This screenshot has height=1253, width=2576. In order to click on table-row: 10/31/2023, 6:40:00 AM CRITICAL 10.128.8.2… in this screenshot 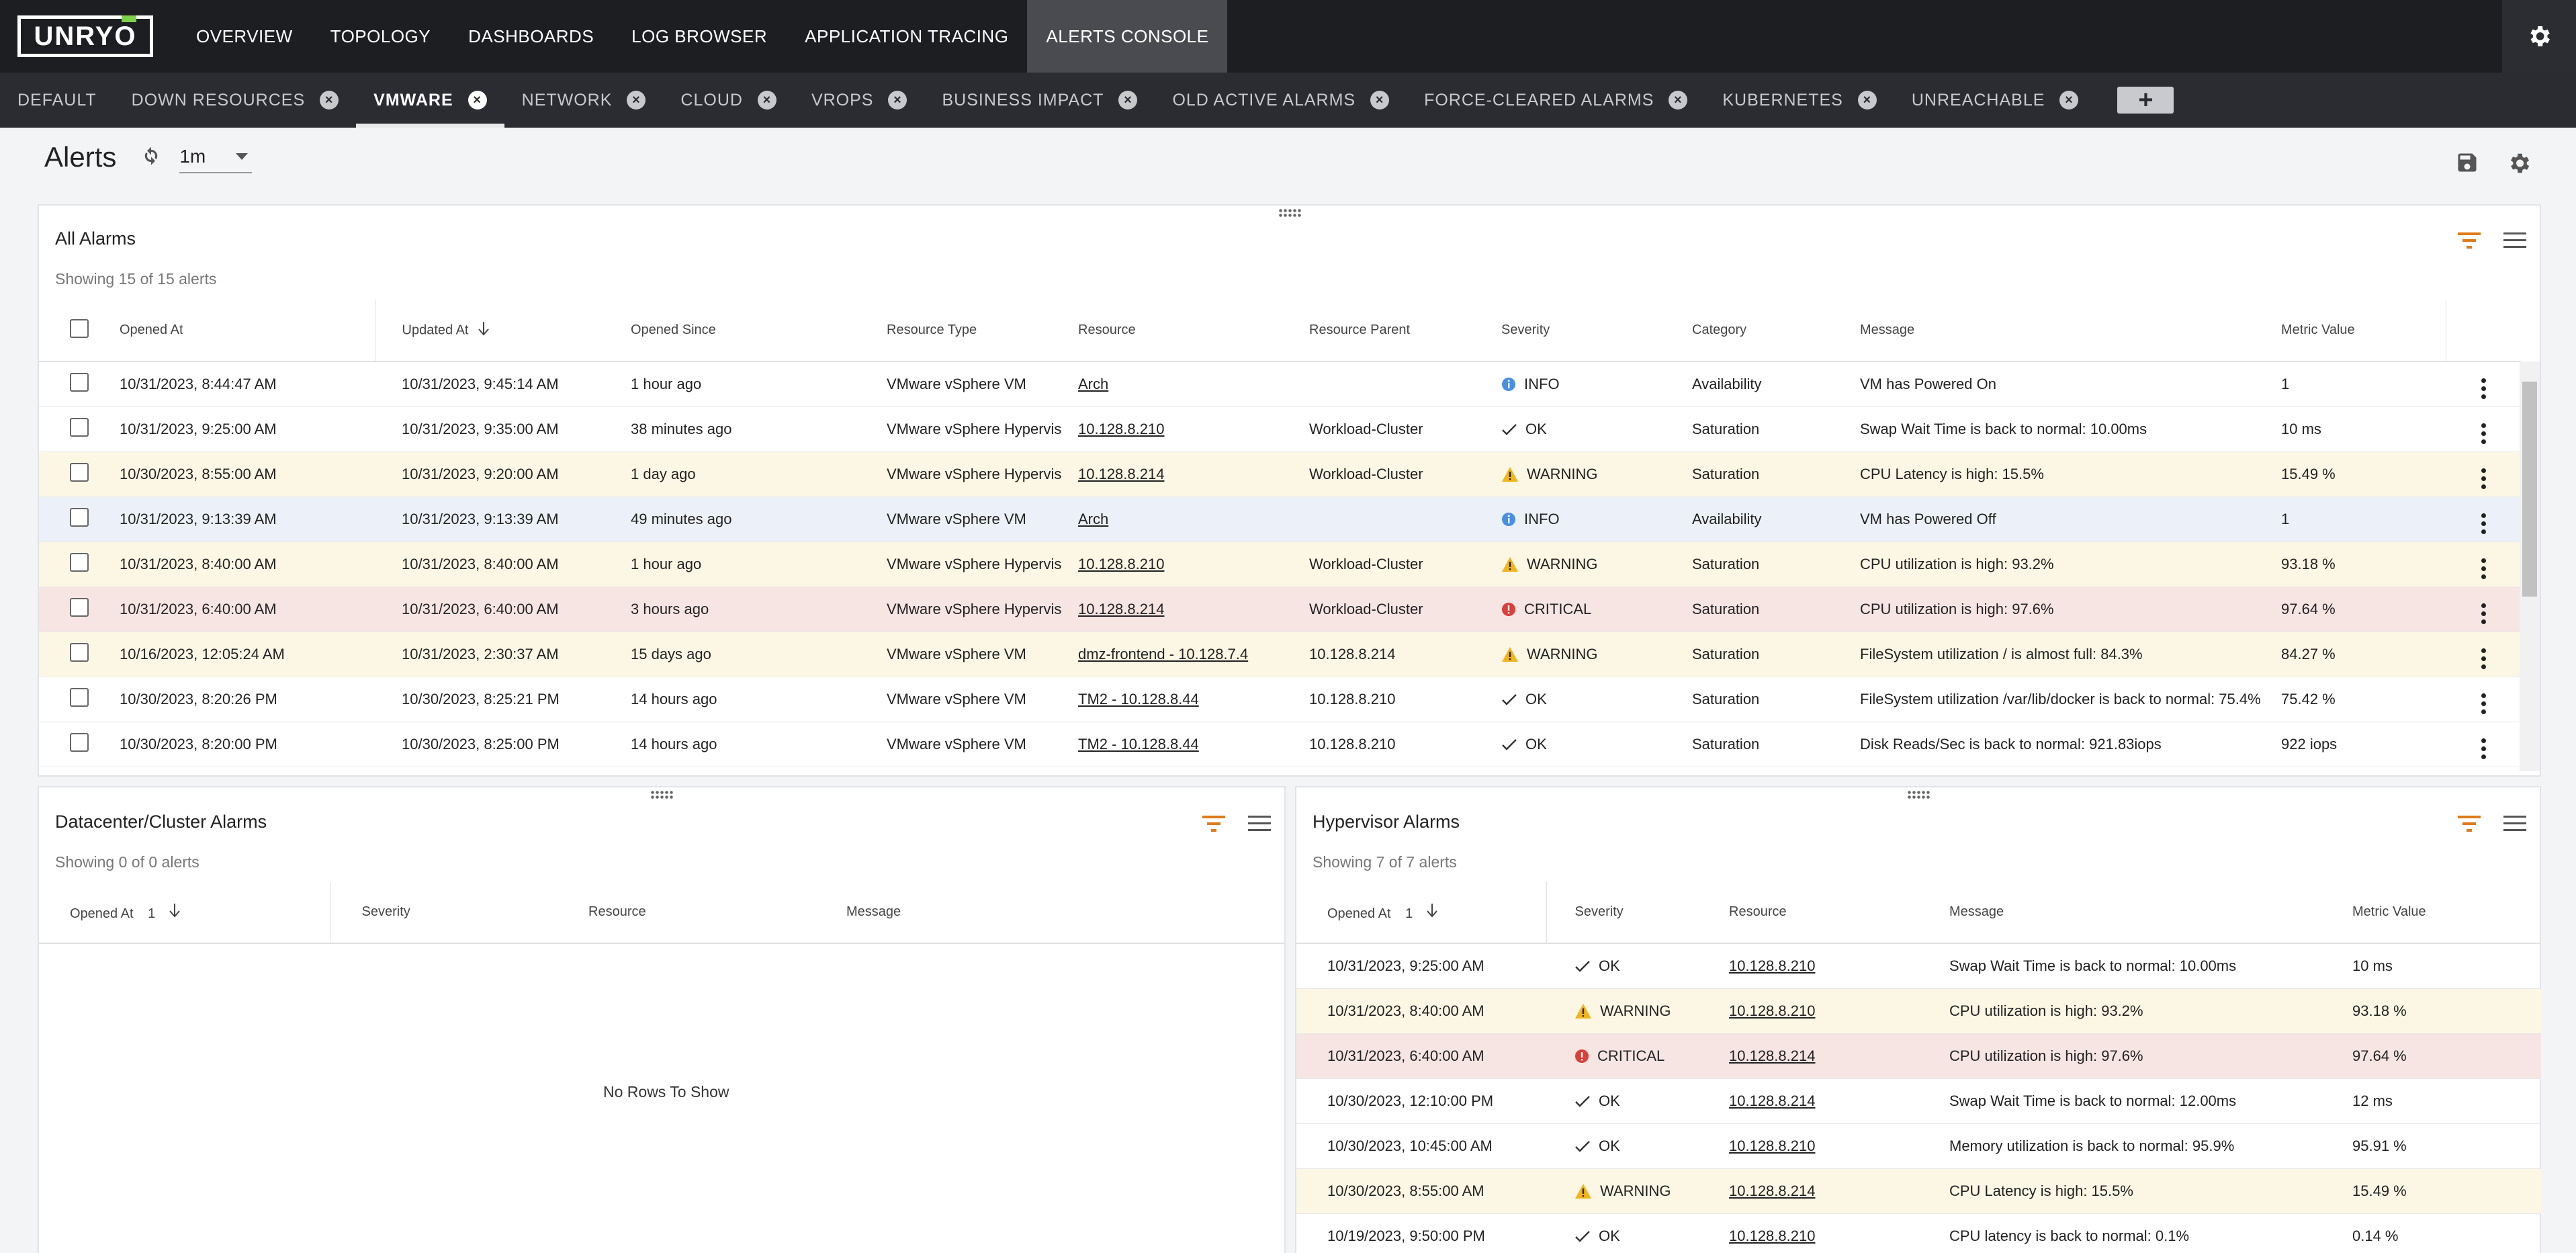, I will do `click(1919, 1056)`.